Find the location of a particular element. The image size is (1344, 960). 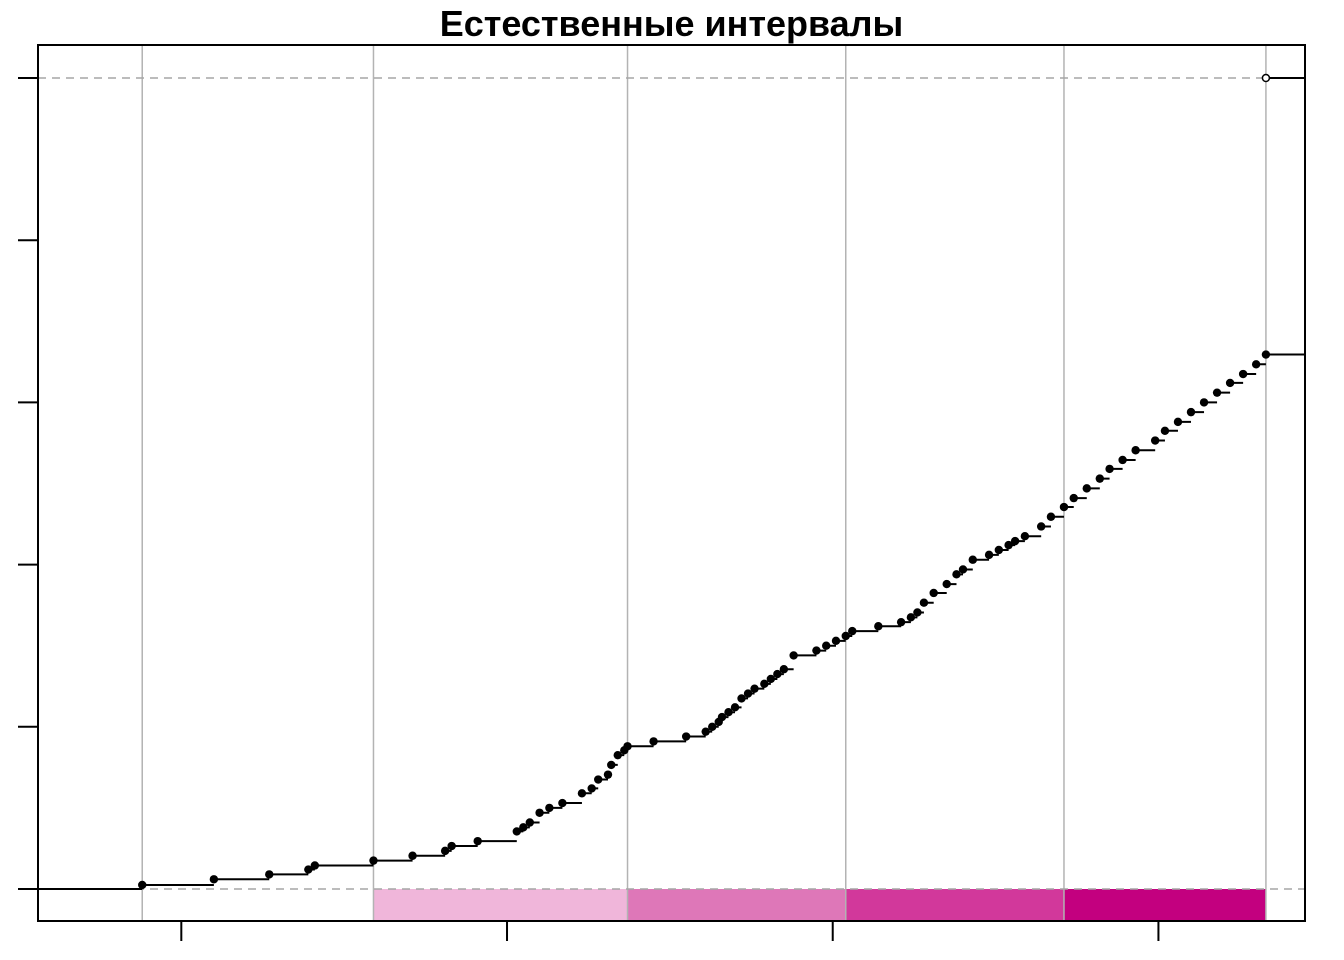

ecdf-end-point is located at coordinates (1266, 78).